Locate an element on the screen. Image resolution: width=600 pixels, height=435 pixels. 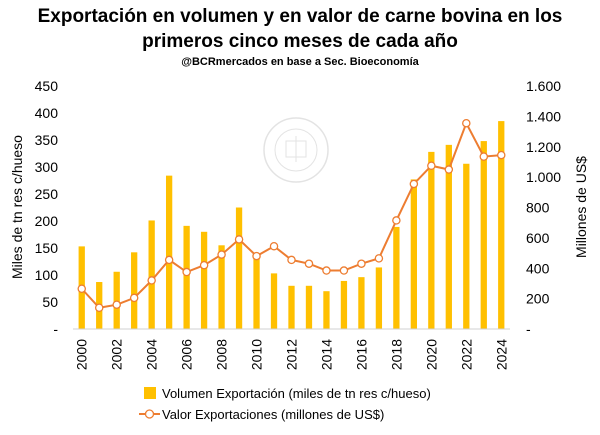
line-point-2010 is located at coordinates (256, 256).